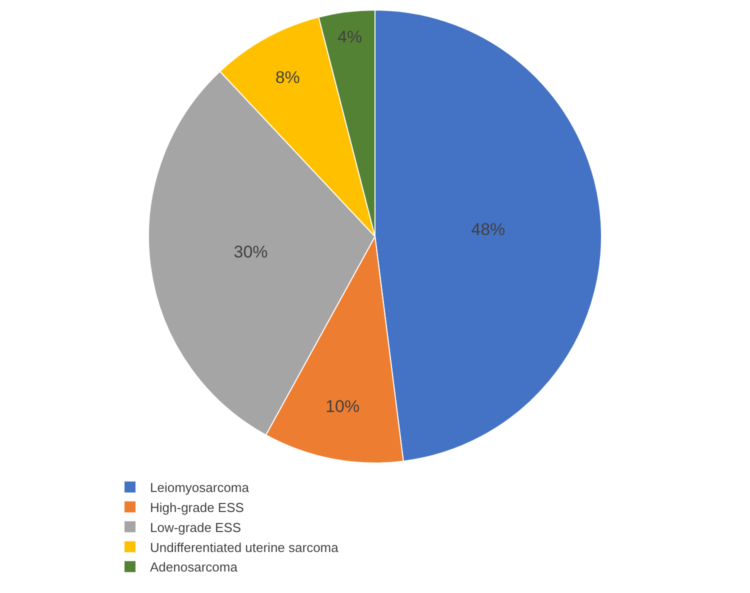  What do you see at coordinates (196, 527) in the screenshot?
I see `legend-label: Low-grade ESS` at bounding box center [196, 527].